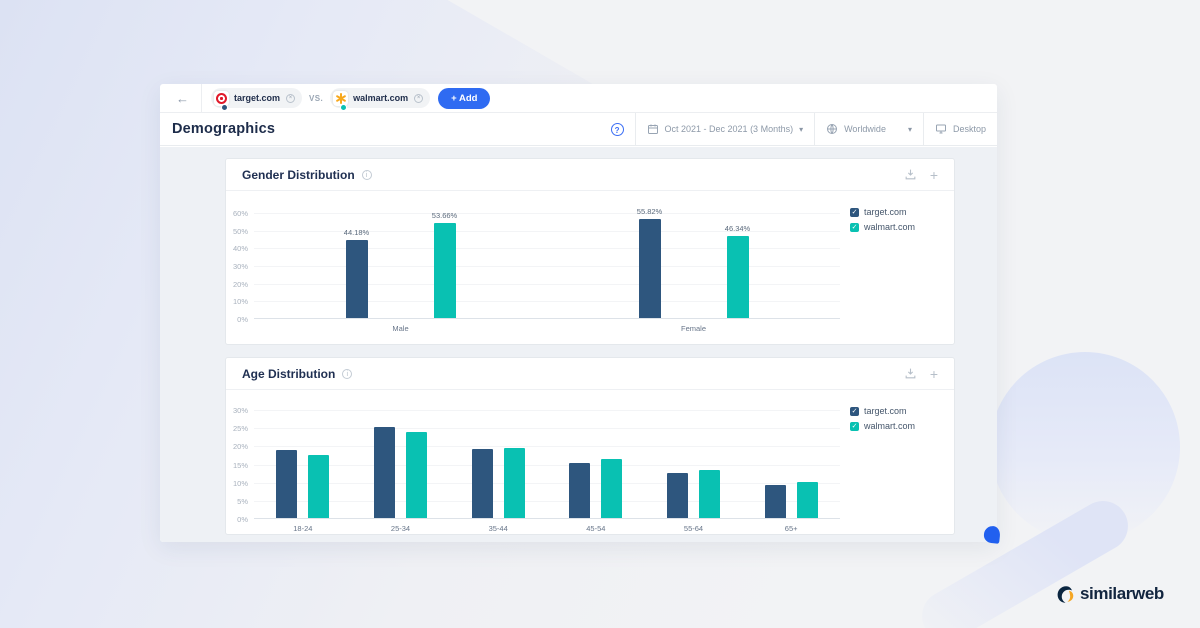  I want to click on bar-walmart.com-18-24, so click(319, 486).